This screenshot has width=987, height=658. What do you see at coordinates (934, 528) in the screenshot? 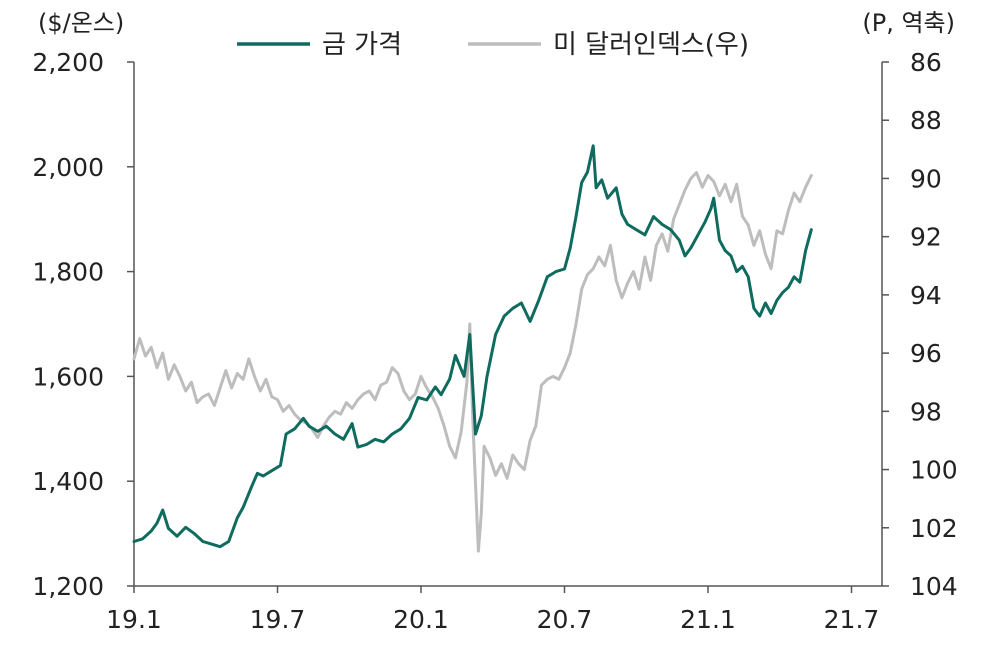
I see `right-tick-label: 102` at bounding box center [934, 528].